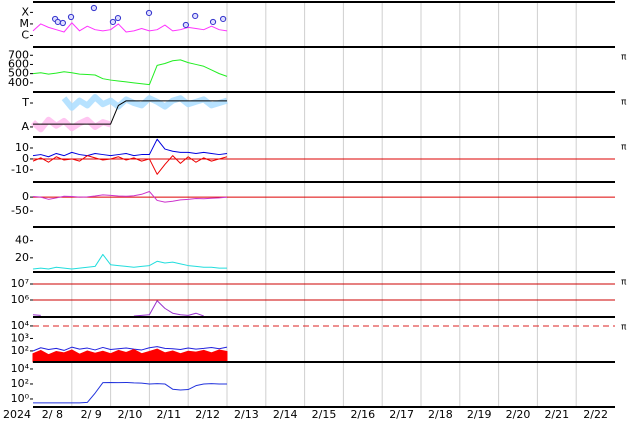  I want to click on year-label: 2024, so click(17, 414).